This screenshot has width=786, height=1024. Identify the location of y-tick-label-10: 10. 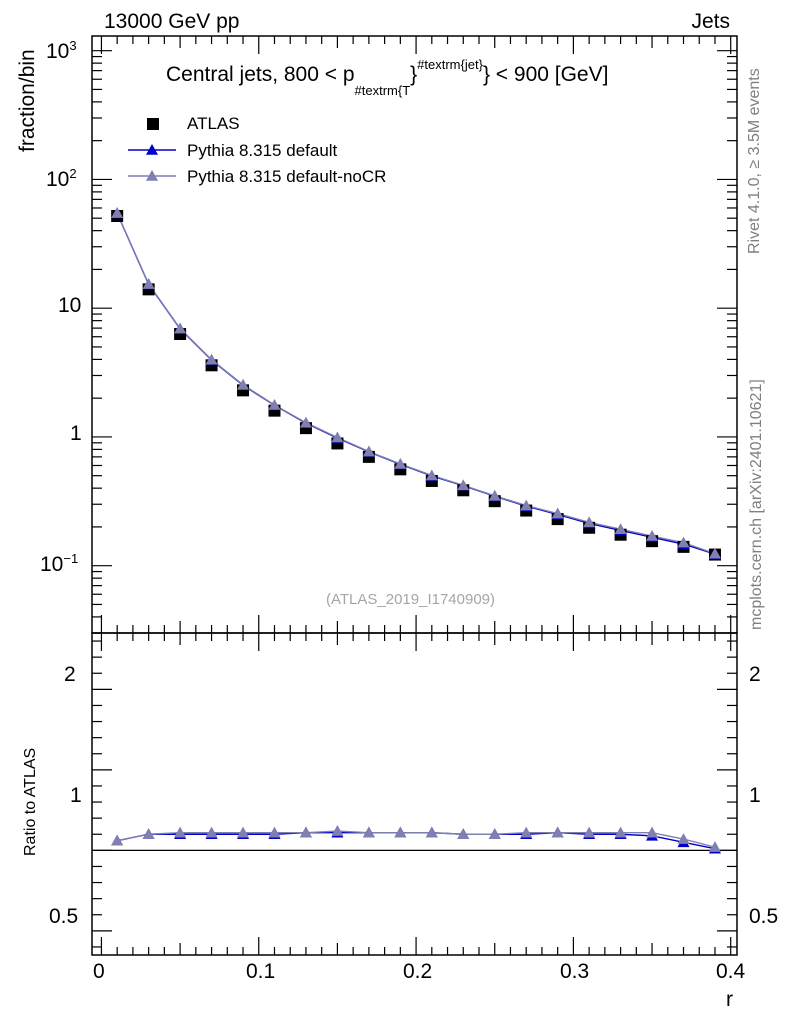
(70, 305).